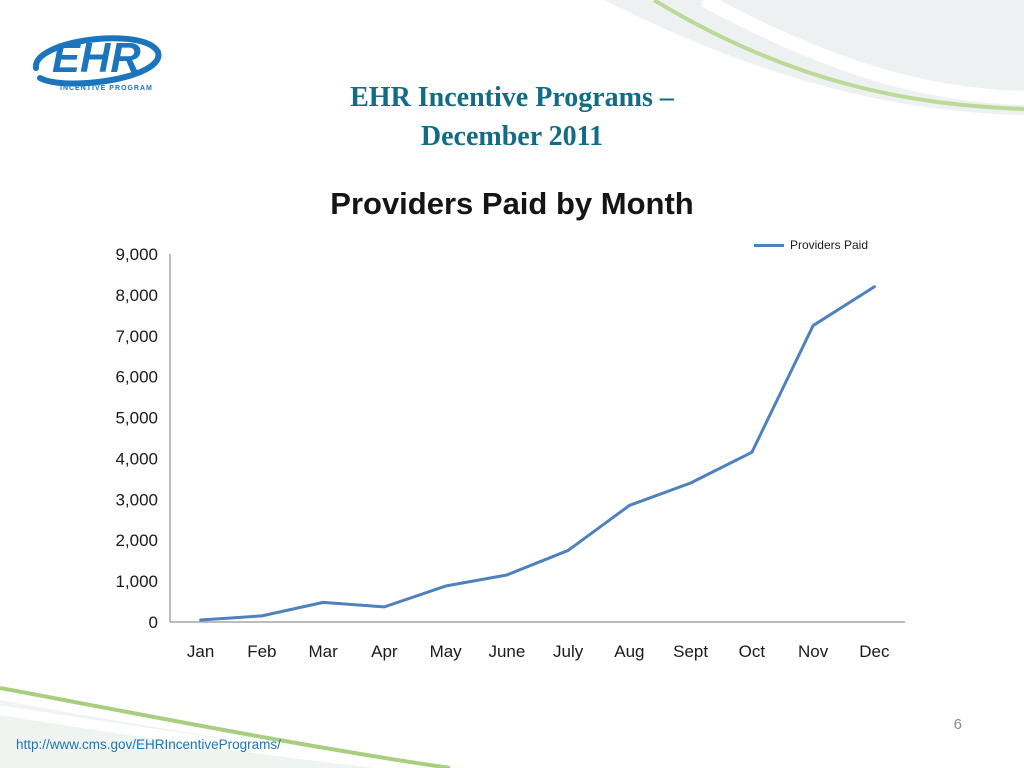  What do you see at coordinates (136, 458) in the screenshot?
I see `svg-text: 4,000` at bounding box center [136, 458].